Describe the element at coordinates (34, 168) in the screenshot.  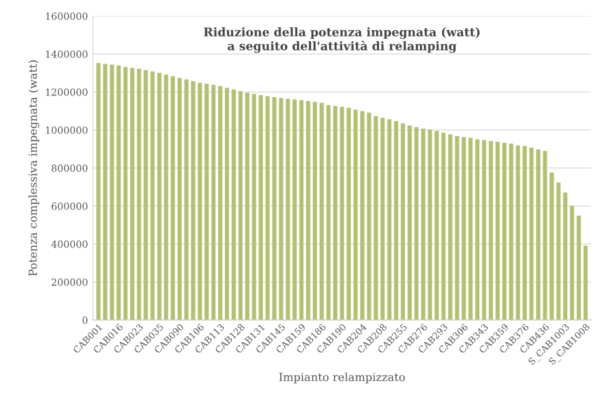
I see `y-axis-title: Potenza complessiva impegnata (watt)` at that location.